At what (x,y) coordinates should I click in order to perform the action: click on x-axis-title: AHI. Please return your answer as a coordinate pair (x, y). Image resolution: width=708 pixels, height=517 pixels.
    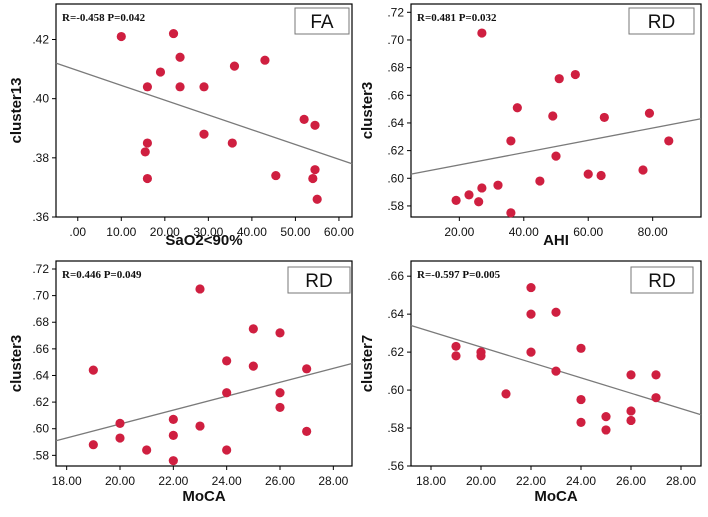
    Looking at the image, I should click on (556, 240).